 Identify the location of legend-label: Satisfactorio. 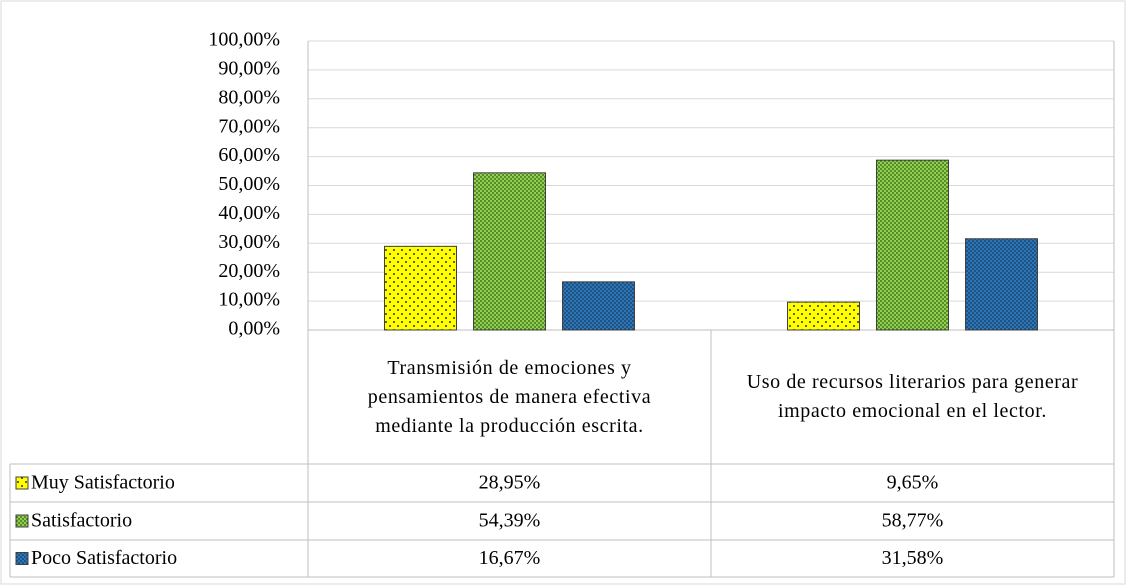
(81, 521).